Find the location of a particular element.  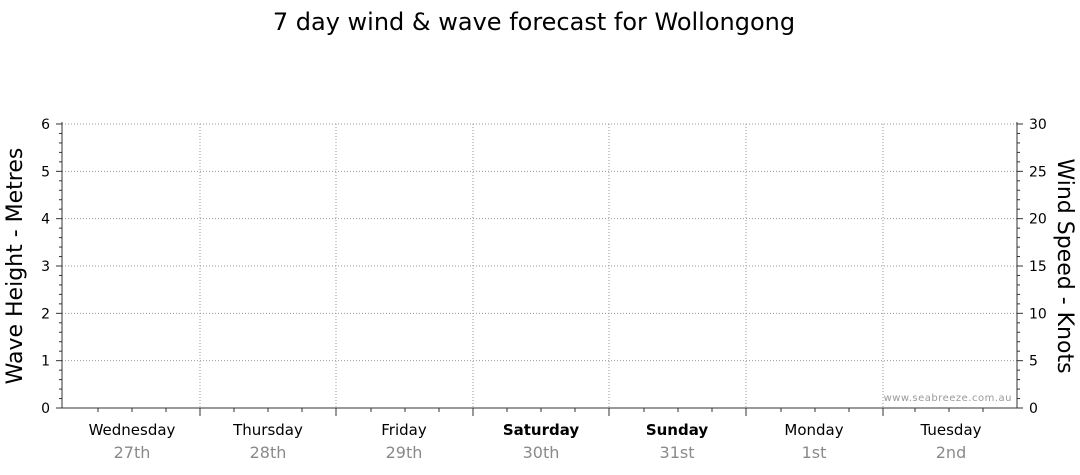

x-day-name: Monday is located at coordinates (813, 430).